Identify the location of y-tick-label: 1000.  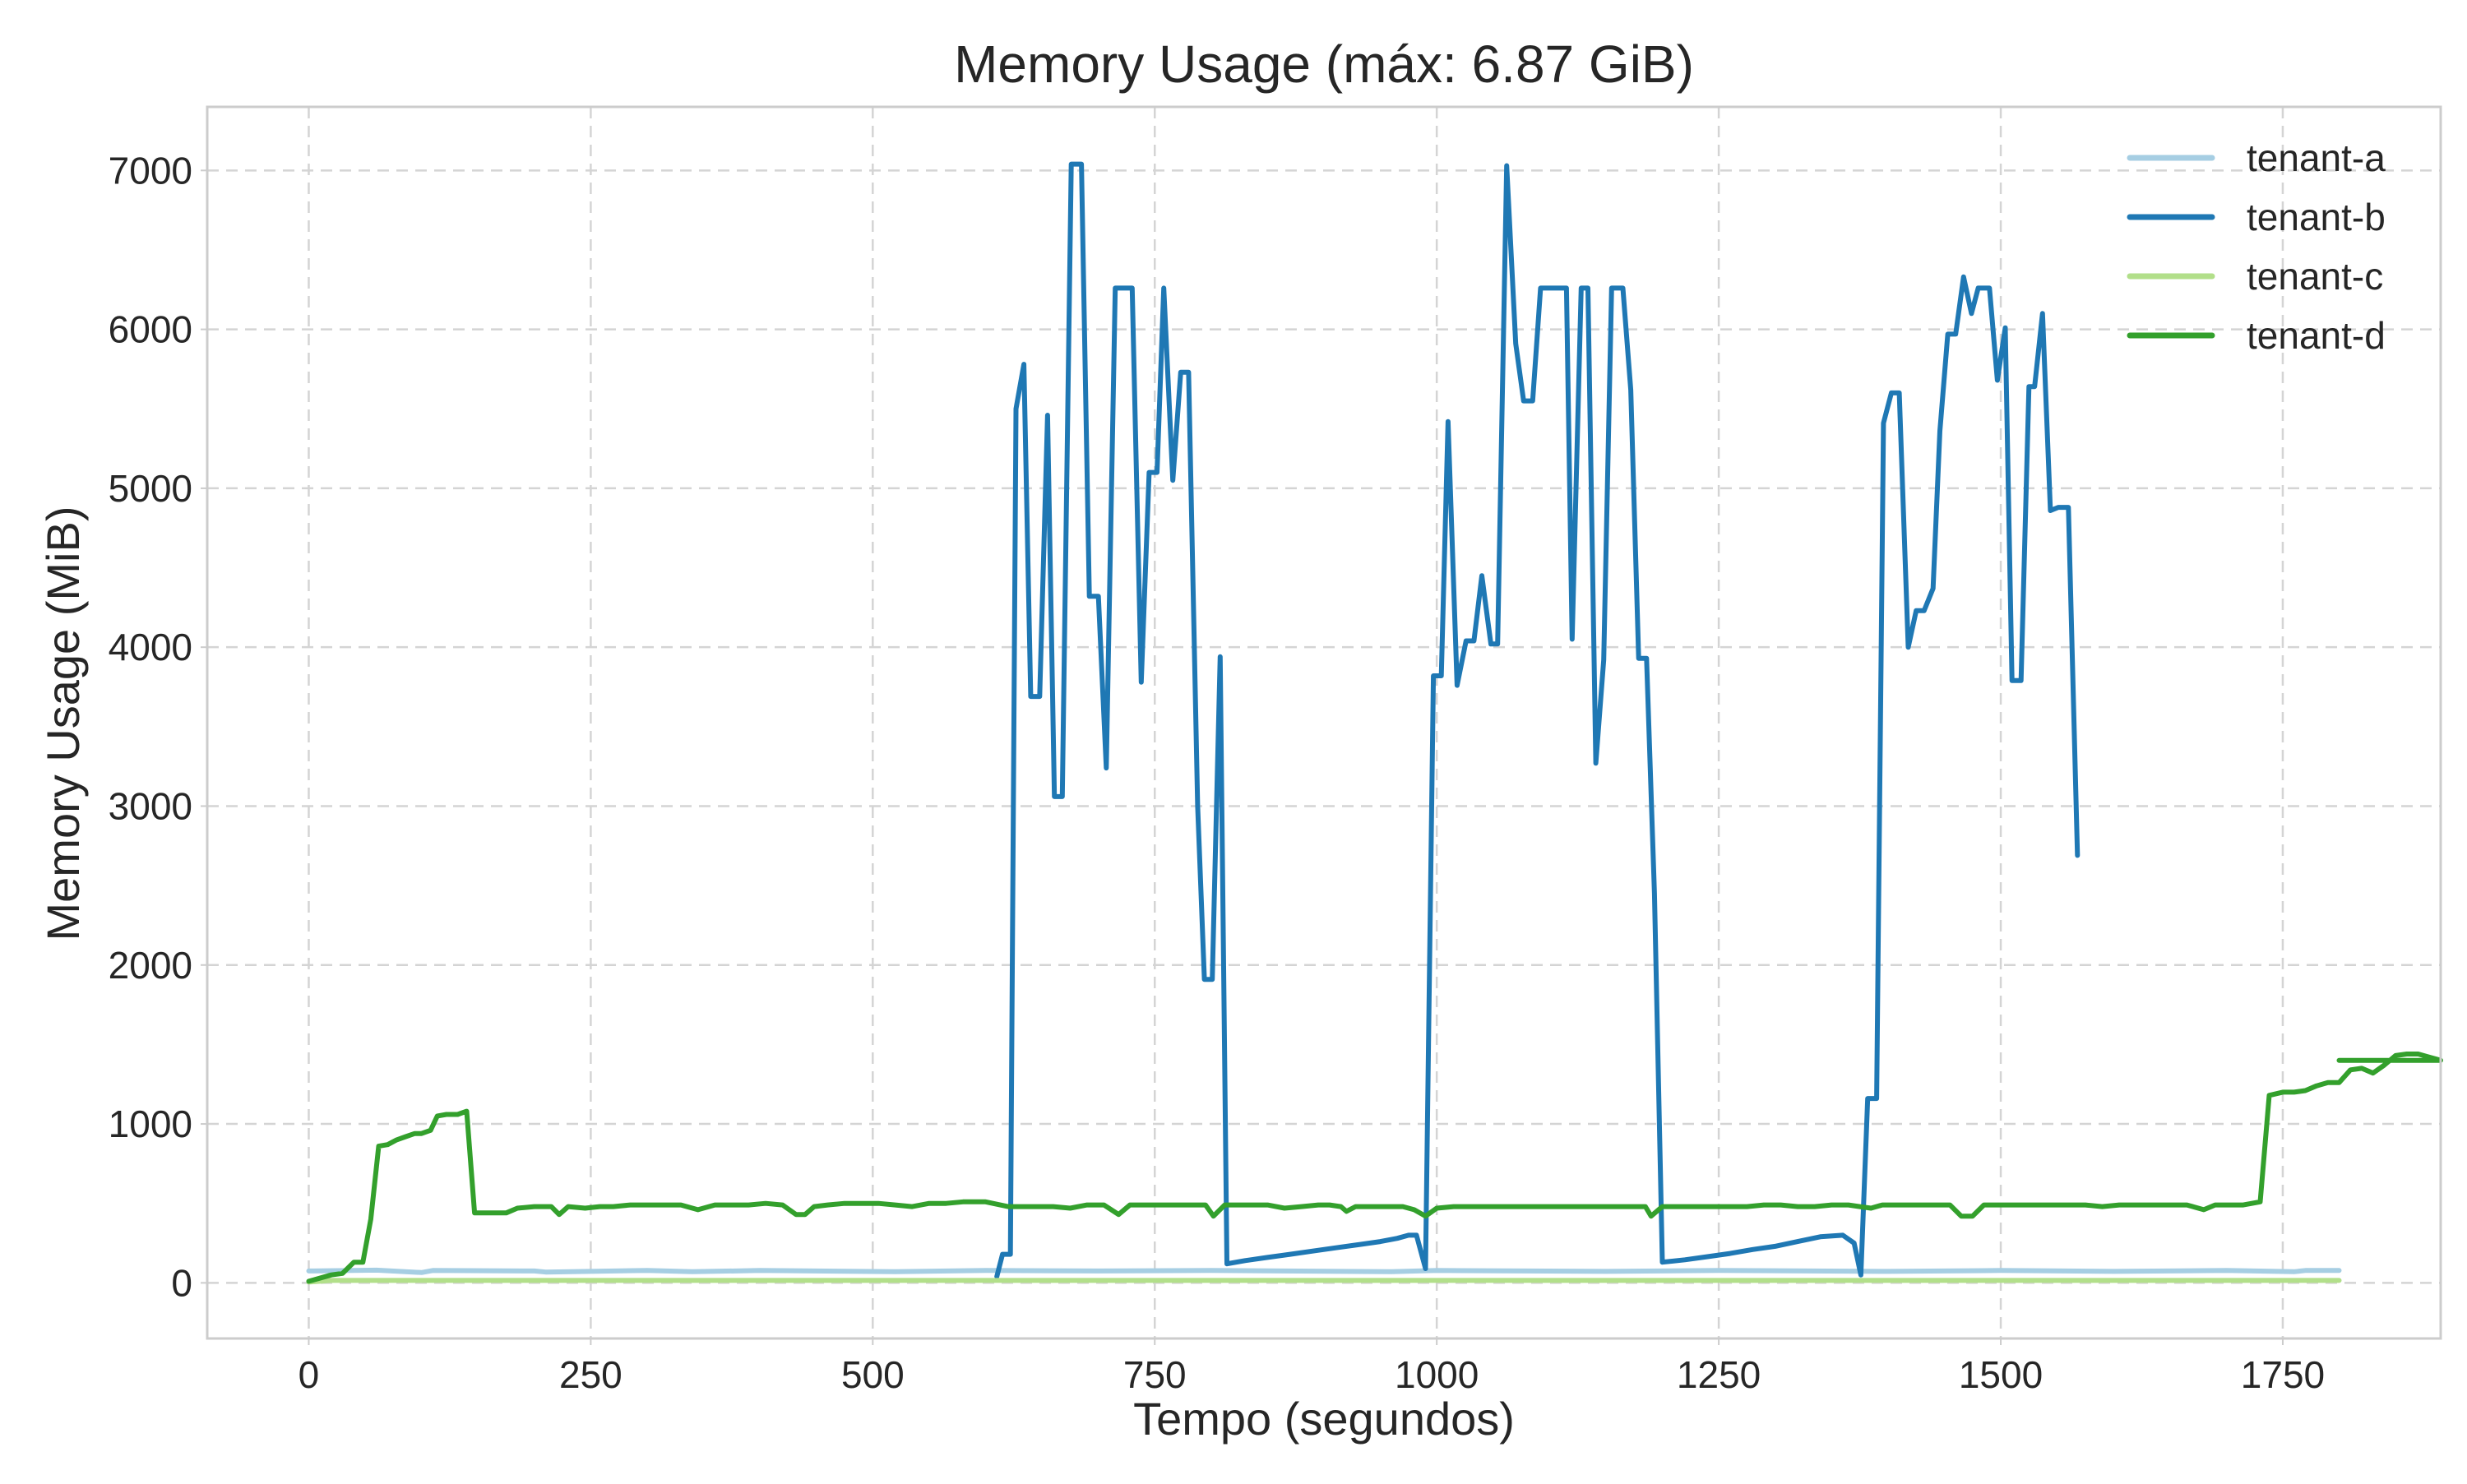
(151, 1124).